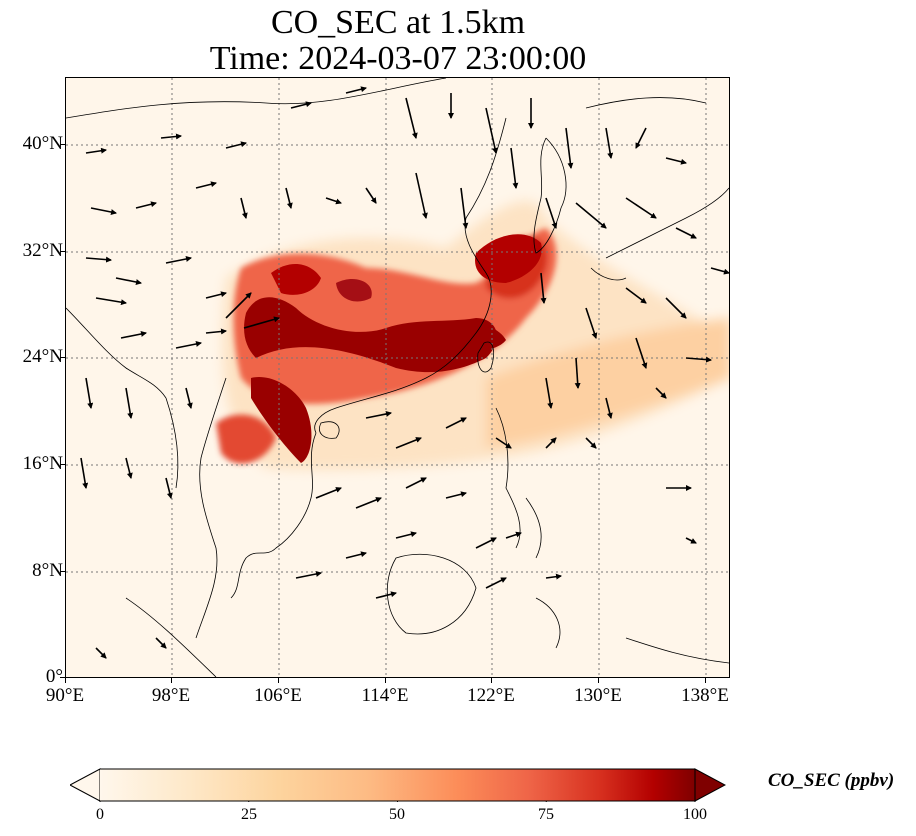 This screenshot has width=916, height=836. I want to click on colorbar-tick-label: 50, so click(397, 814).